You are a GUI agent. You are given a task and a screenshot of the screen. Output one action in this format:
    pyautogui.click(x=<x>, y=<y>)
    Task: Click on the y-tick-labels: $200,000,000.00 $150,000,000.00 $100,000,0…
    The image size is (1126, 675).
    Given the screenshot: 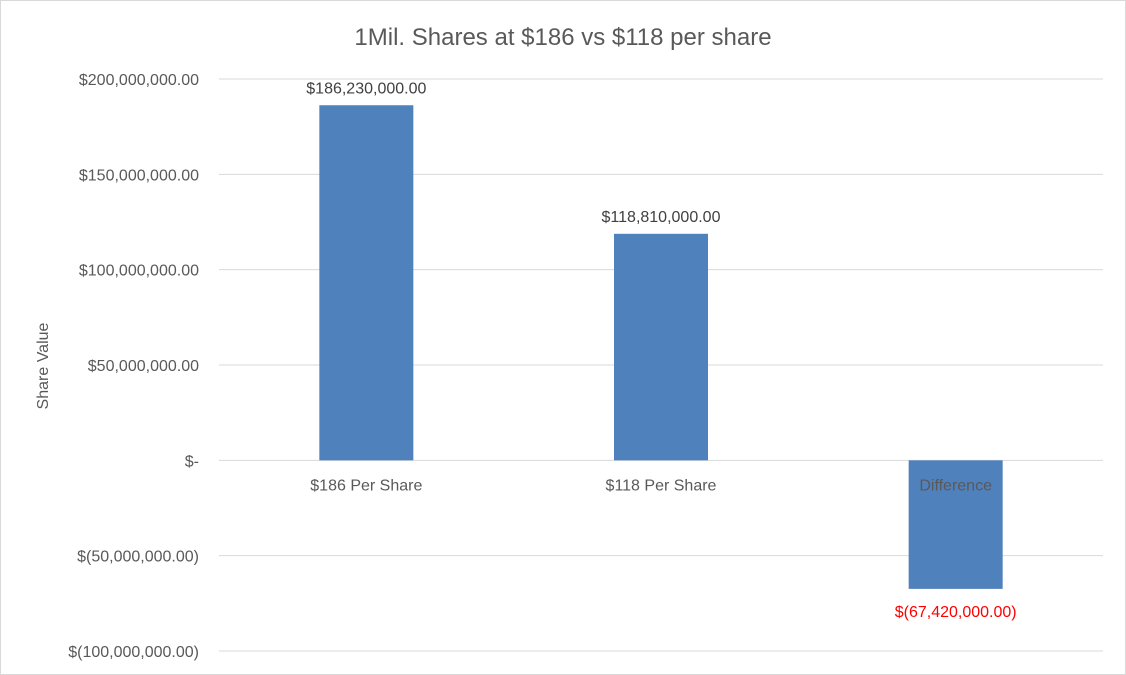 What is the action you would take?
    pyautogui.click(x=133, y=366)
    